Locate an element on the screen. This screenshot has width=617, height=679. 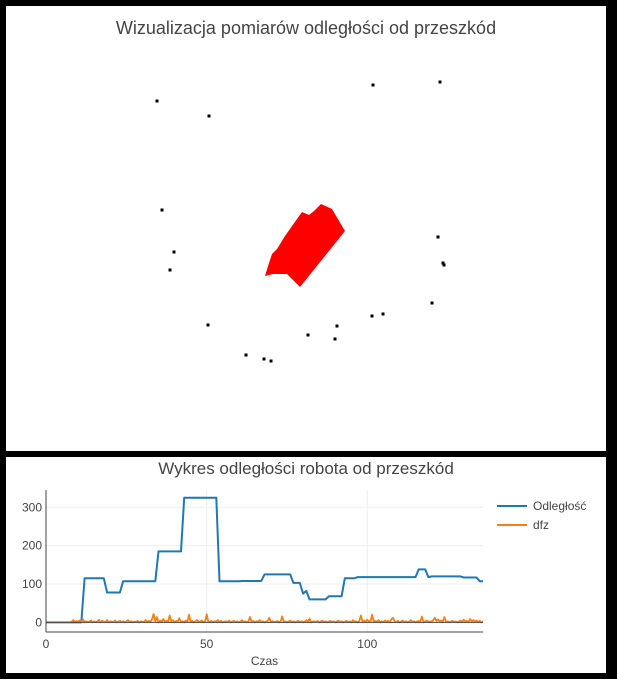
series-line-odleglosc is located at coordinates (264, 560).